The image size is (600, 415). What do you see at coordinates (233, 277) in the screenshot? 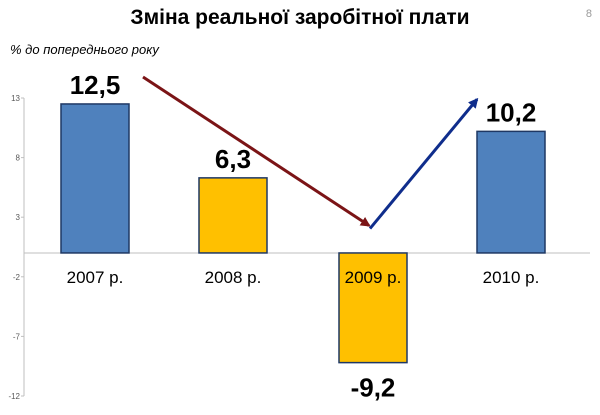
I see `category-label: 2008 р.` at bounding box center [233, 277].